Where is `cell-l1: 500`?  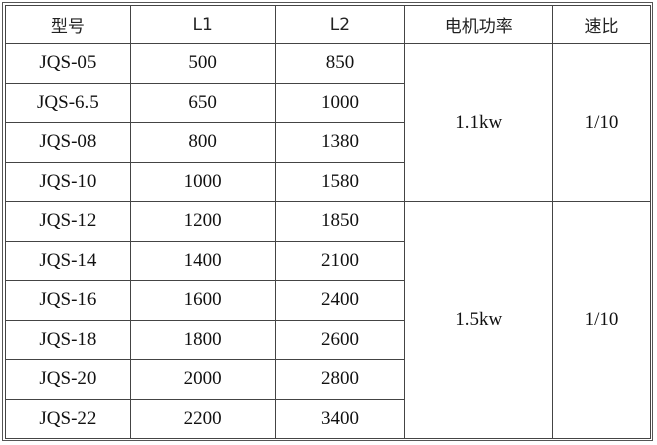 cell-l1: 500 is located at coordinates (202, 63).